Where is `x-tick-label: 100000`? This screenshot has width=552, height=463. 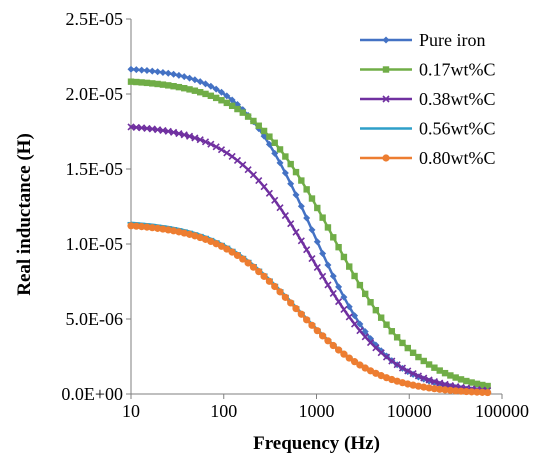
x-tick-label: 100000 is located at coordinates (502, 411).